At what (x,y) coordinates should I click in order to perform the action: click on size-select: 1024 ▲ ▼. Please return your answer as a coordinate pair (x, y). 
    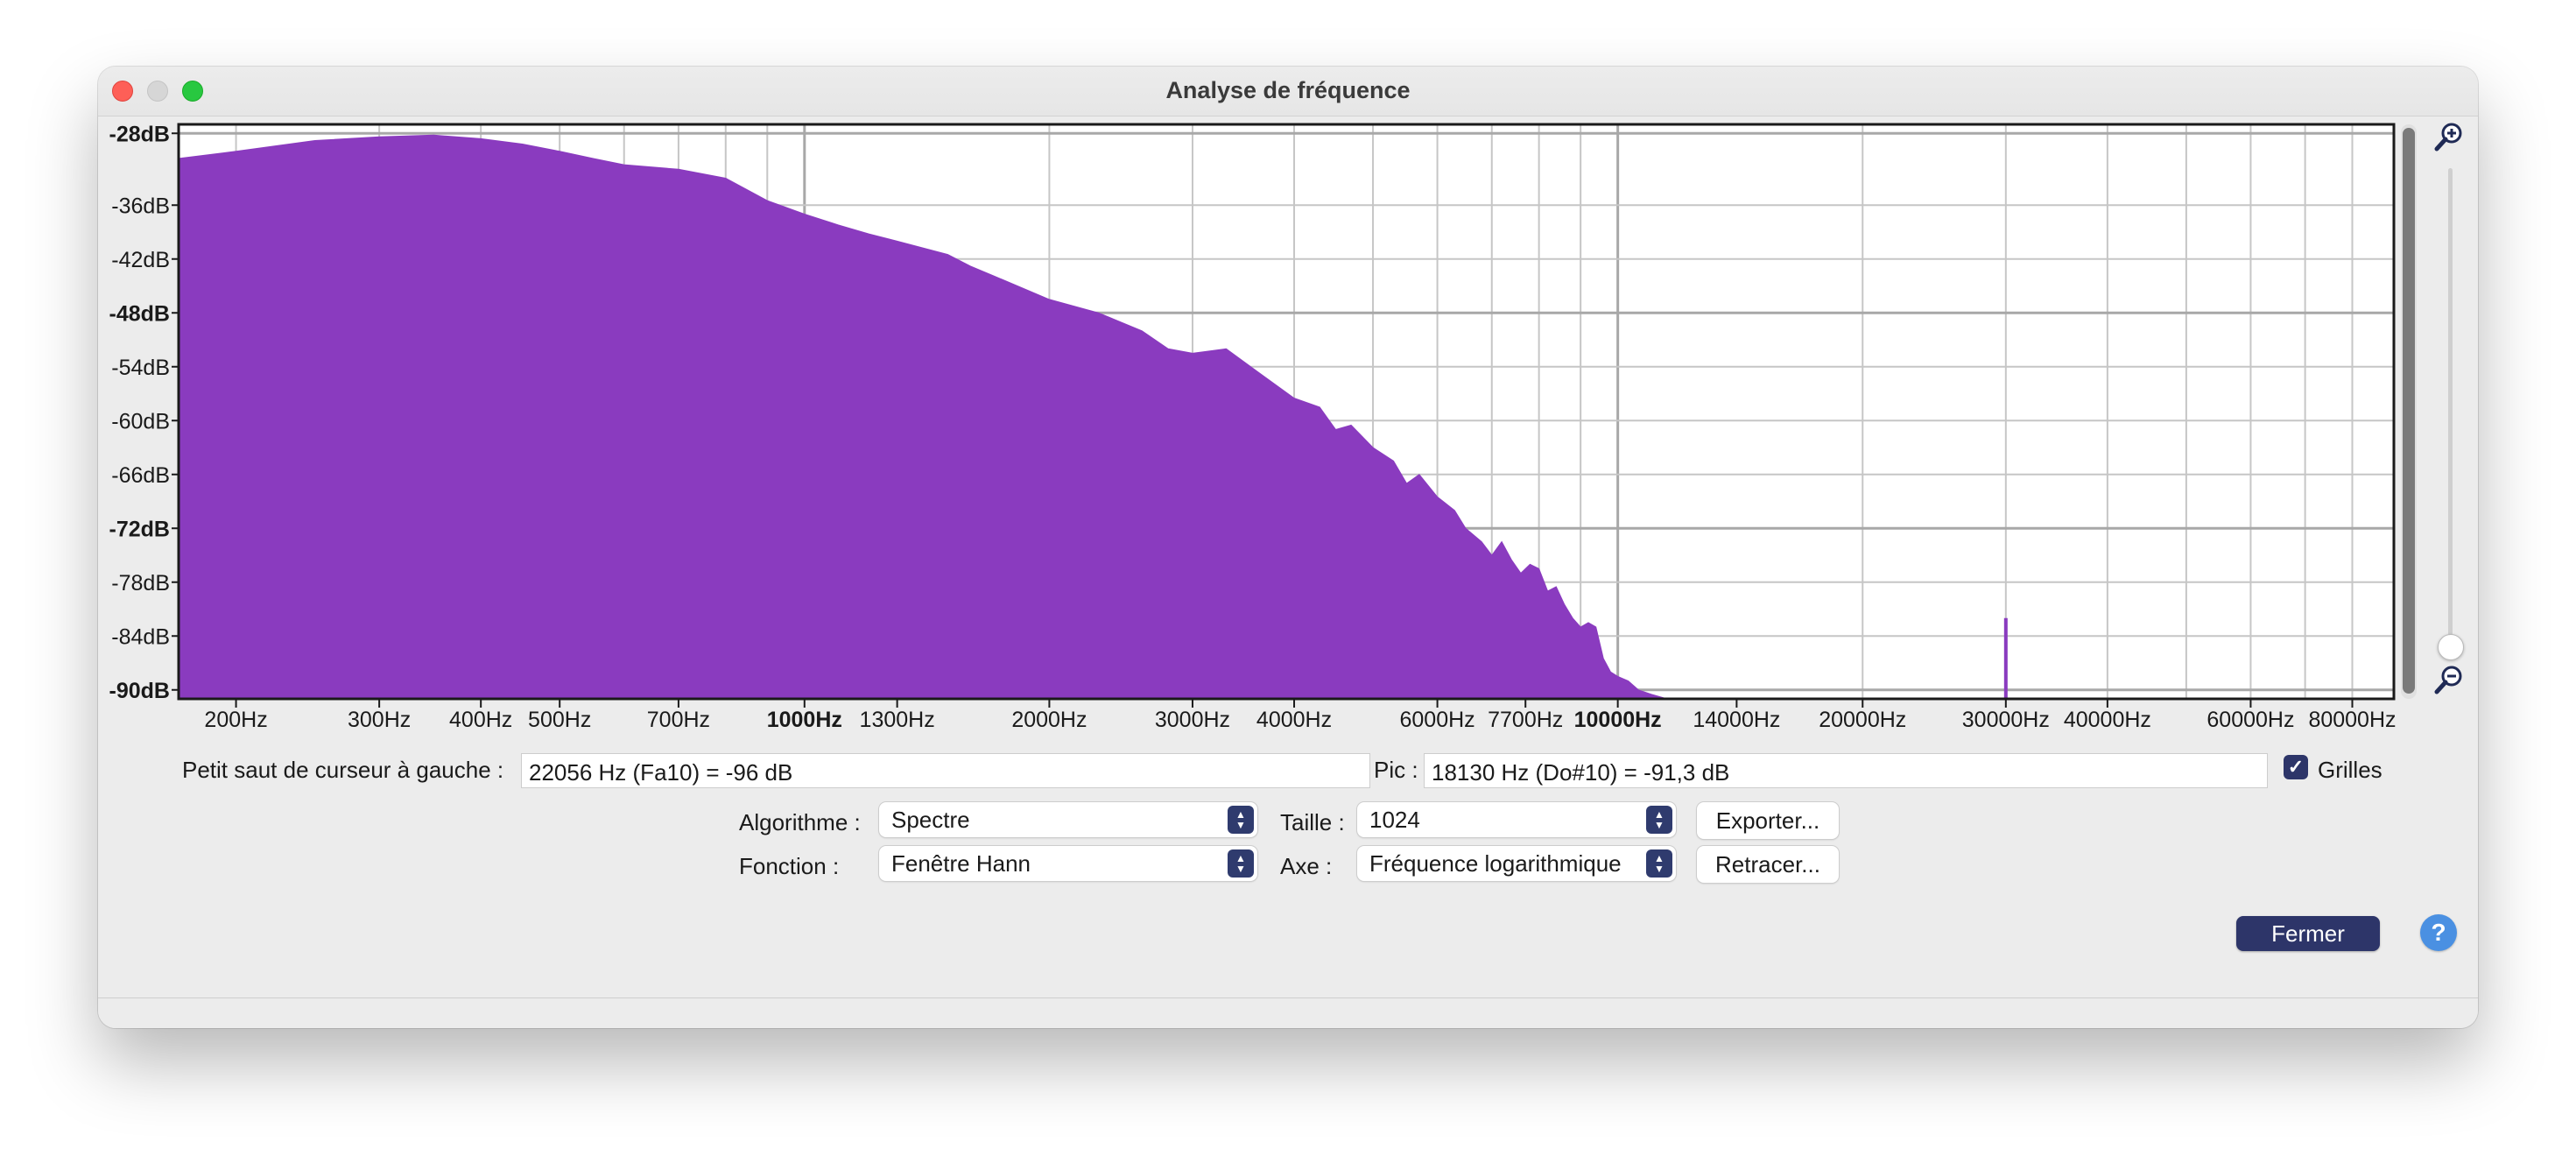
    Looking at the image, I should click on (1516, 819).